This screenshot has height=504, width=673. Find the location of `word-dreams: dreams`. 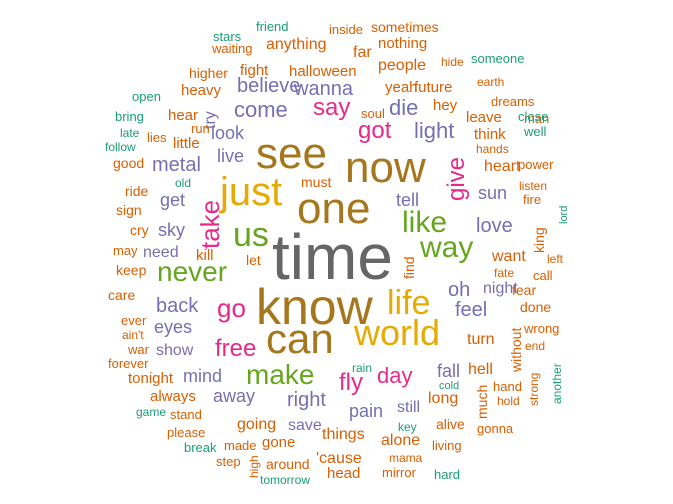

word-dreams: dreams is located at coordinates (513, 101).